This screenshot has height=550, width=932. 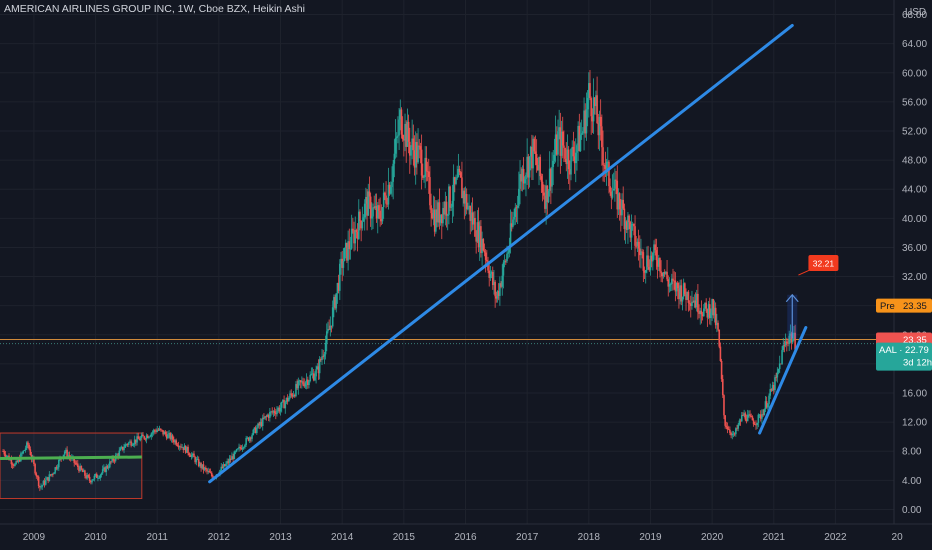 What do you see at coordinates (898, 537) in the screenshot?
I see `x-tick-label: 20` at bounding box center [898, 537].